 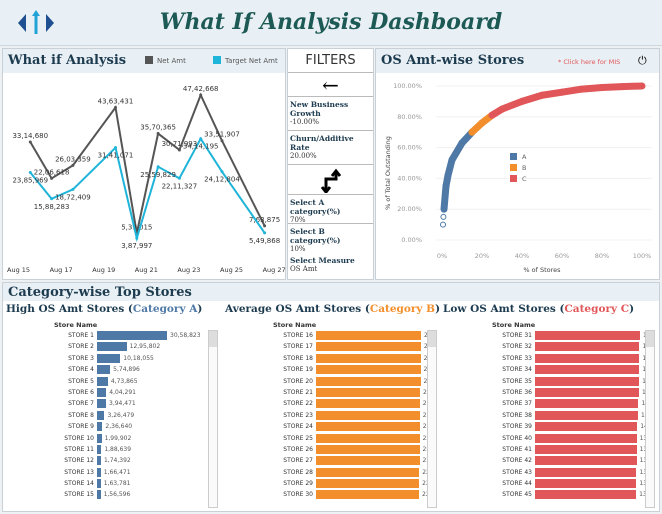 What do you see at coordinates (330, 85) in the screenshot?
I see `back-button: ←` at bounding box center [330, 85].